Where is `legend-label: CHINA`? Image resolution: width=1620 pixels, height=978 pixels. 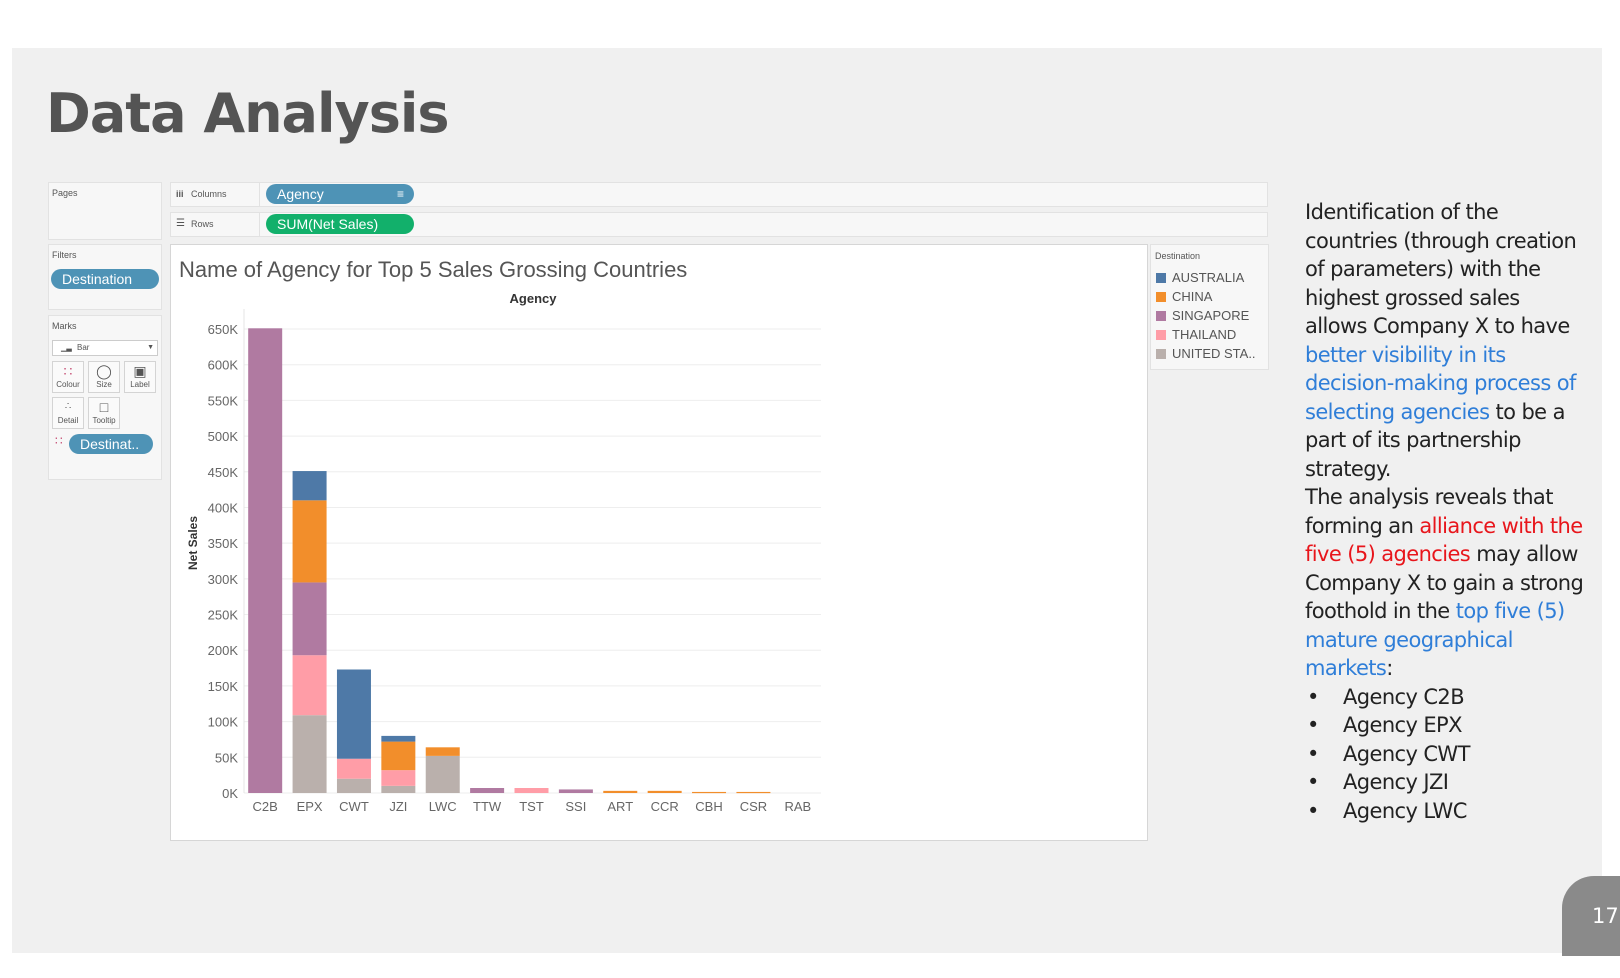 legend-label: CHINA is located at coordinates (1192, 296).